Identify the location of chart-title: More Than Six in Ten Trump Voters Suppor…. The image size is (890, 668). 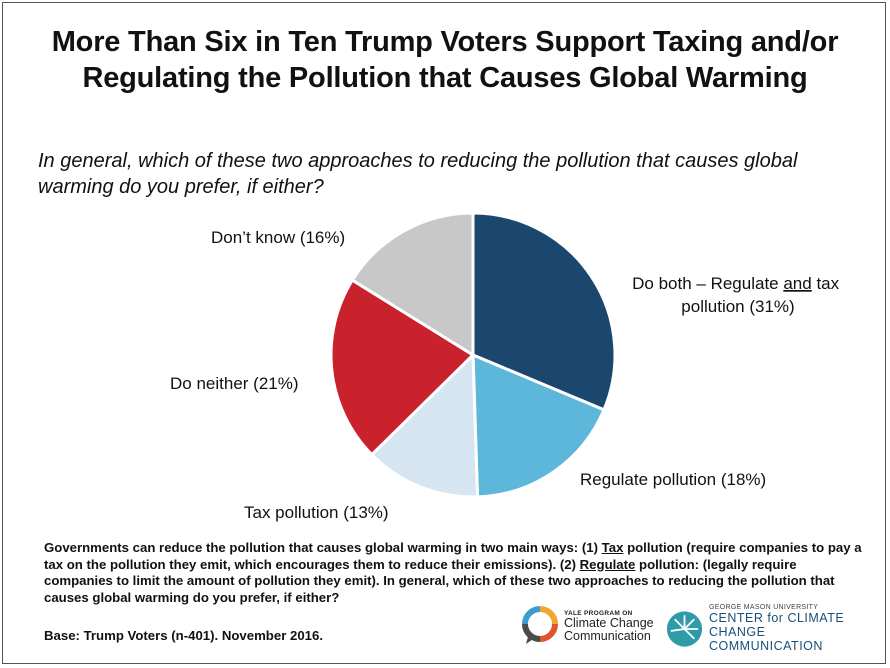
(445, 60).